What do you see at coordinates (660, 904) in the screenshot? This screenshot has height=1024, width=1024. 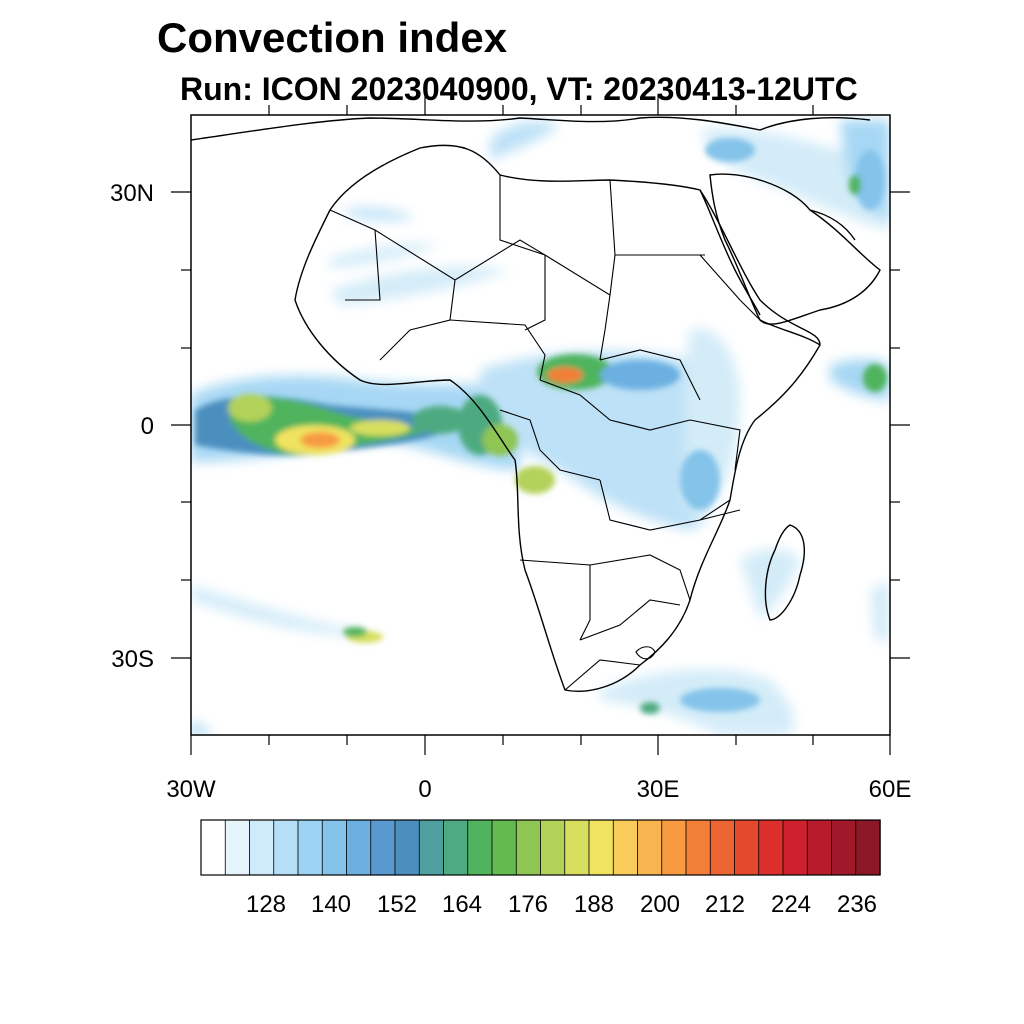 I see `colorbar-label: 200` at bounding box center [660, 904].